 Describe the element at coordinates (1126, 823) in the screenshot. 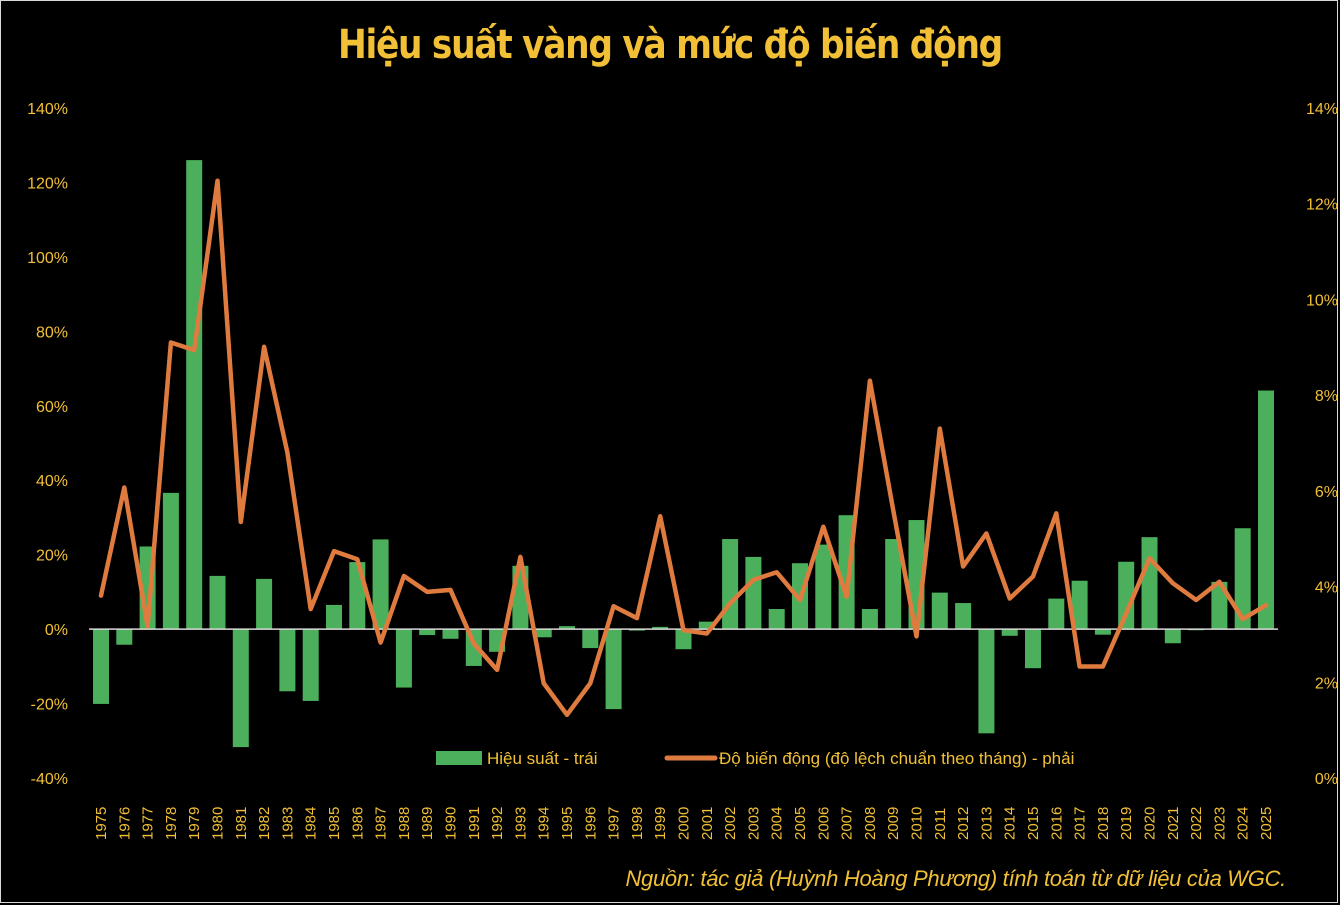

I see `x-axis-label: 2019` at that location.